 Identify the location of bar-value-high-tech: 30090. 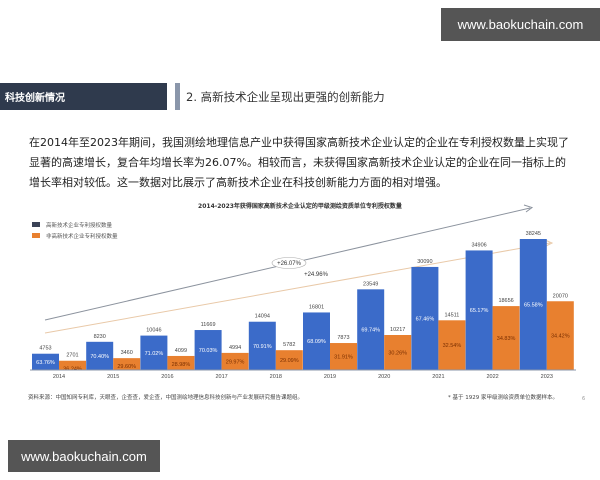
(424, 262).